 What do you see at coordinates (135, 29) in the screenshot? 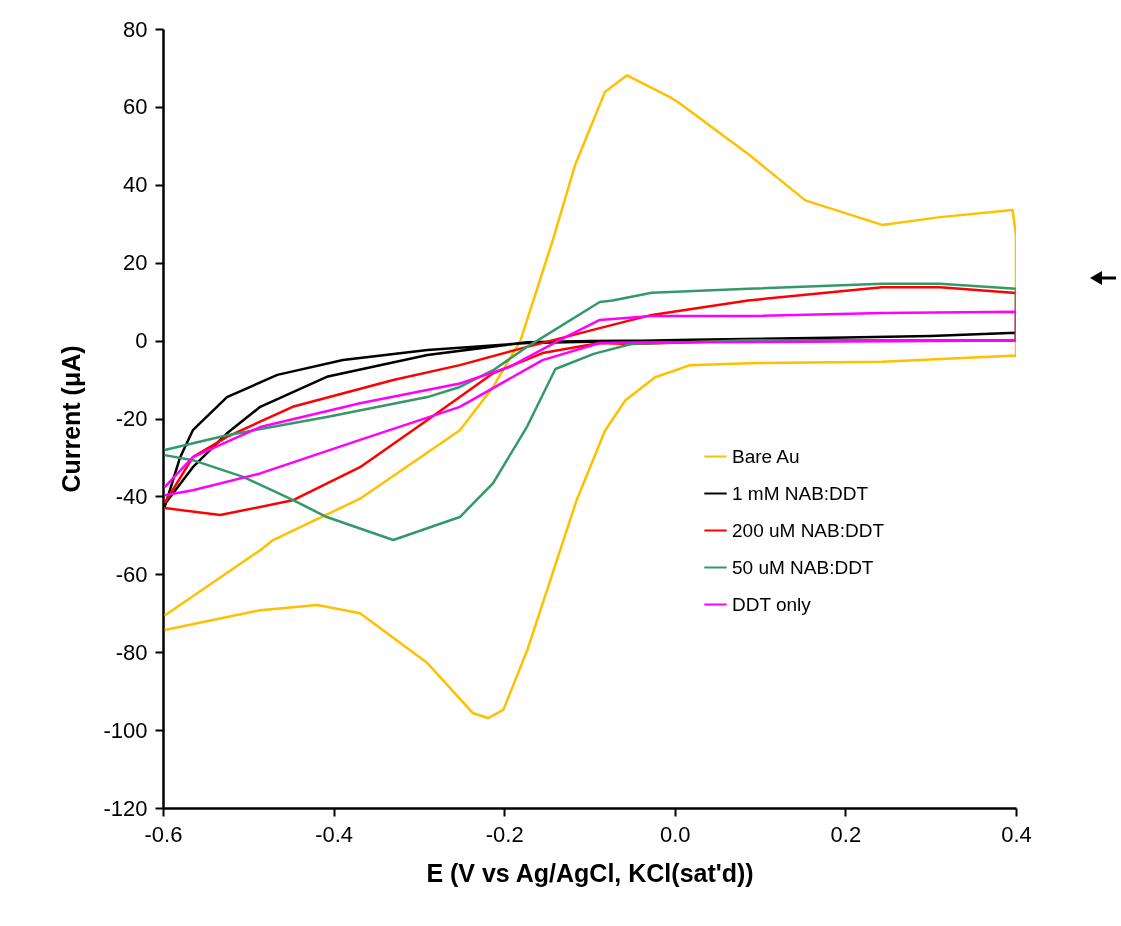
I see `y-tick-label: 80` at bounding box center [135, 29].